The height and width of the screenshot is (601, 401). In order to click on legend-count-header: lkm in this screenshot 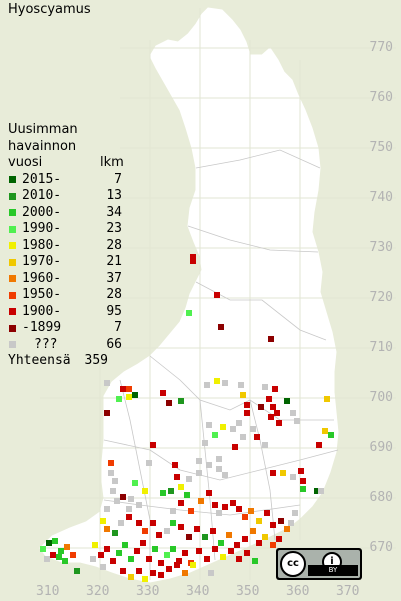, I will do `click(112, 162)`.